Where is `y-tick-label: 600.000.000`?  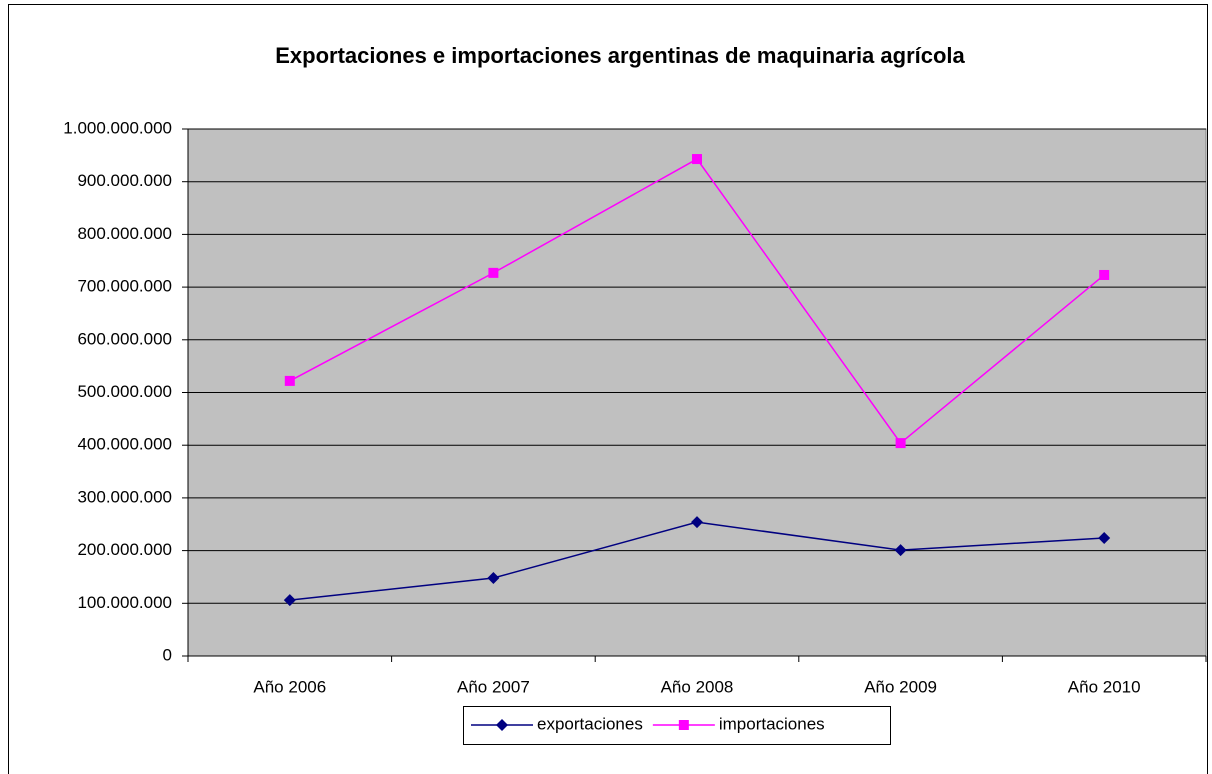
y-tick-label: 600.000.000 is located at coordinates (124, 338).